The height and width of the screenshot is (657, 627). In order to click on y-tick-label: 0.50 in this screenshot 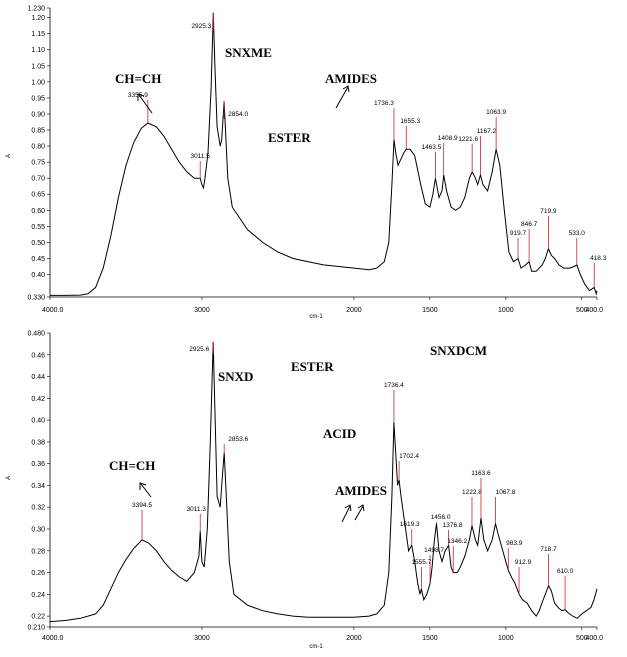, I will do `click(38, 243)`.